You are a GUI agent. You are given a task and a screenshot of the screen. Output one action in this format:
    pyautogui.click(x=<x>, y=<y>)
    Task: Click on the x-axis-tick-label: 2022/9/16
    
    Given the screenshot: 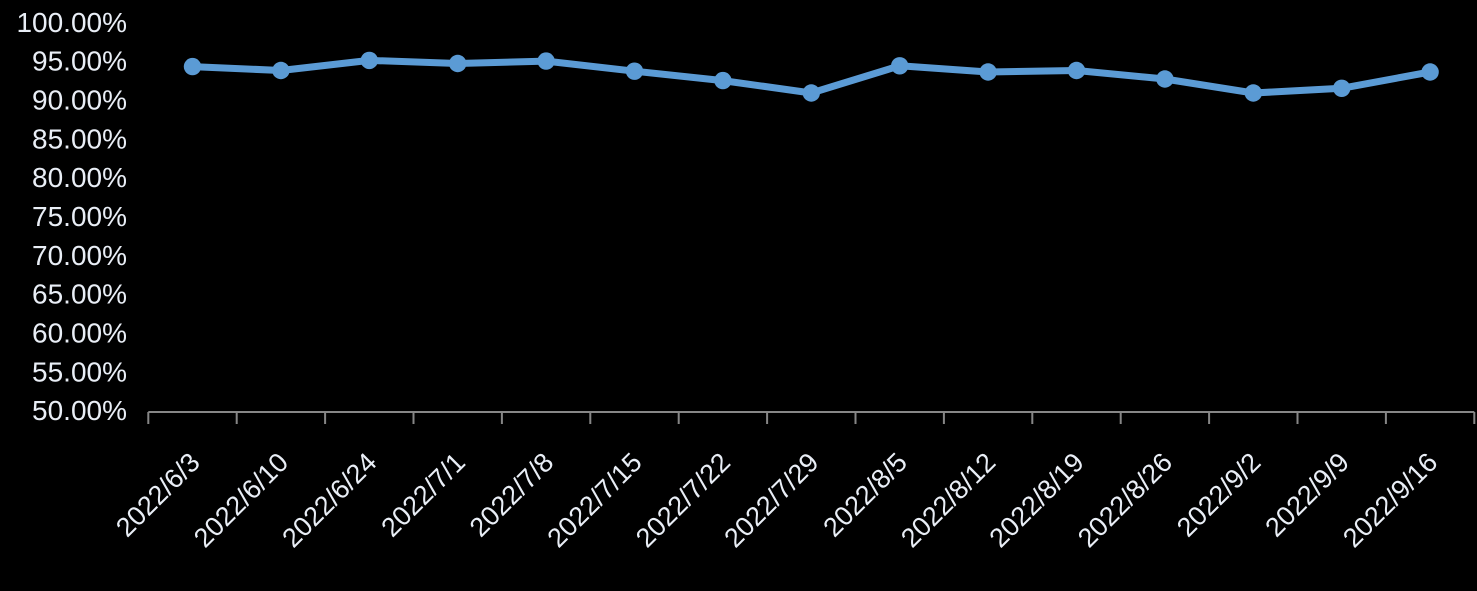 What is the action you would take?
    pyautogui.click(x=1390, y=500)
    